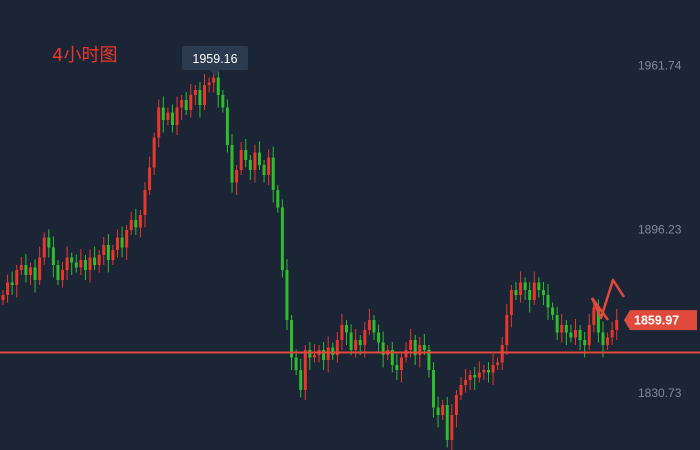 This screenshot has width=700, height=450. I want to click on chart-title: 4小时图, so click(84, 55).